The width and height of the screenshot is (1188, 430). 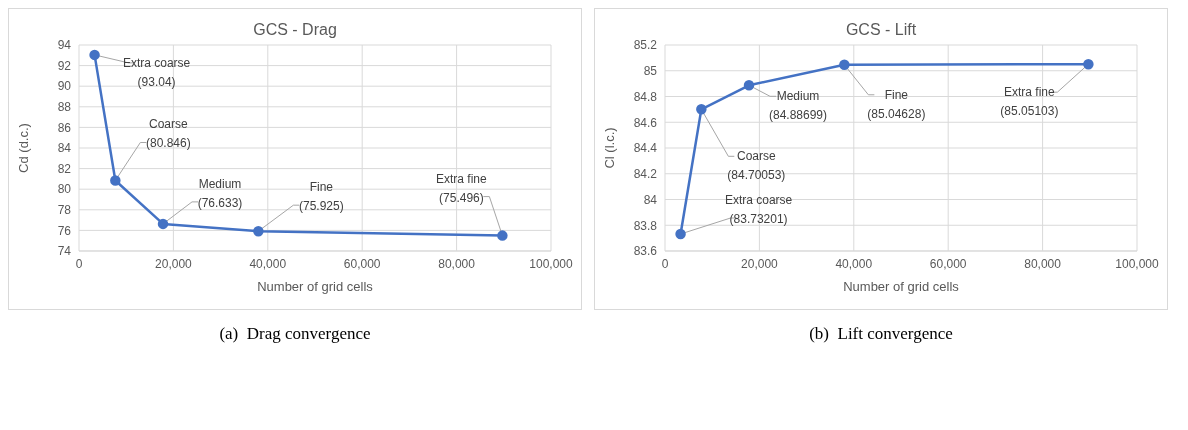 What do you see at coordinates (645, 45) in the screenshot?
I see `y-tick-label: 85.2` at bounding box center [645, 45].